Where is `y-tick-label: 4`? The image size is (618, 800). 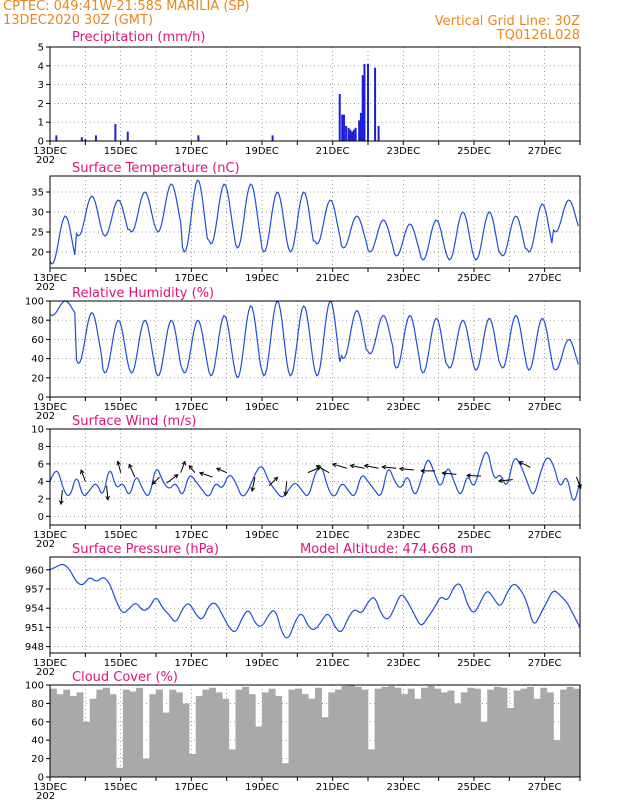
y-tick-label: 4 is located at coordinates (41, 482).